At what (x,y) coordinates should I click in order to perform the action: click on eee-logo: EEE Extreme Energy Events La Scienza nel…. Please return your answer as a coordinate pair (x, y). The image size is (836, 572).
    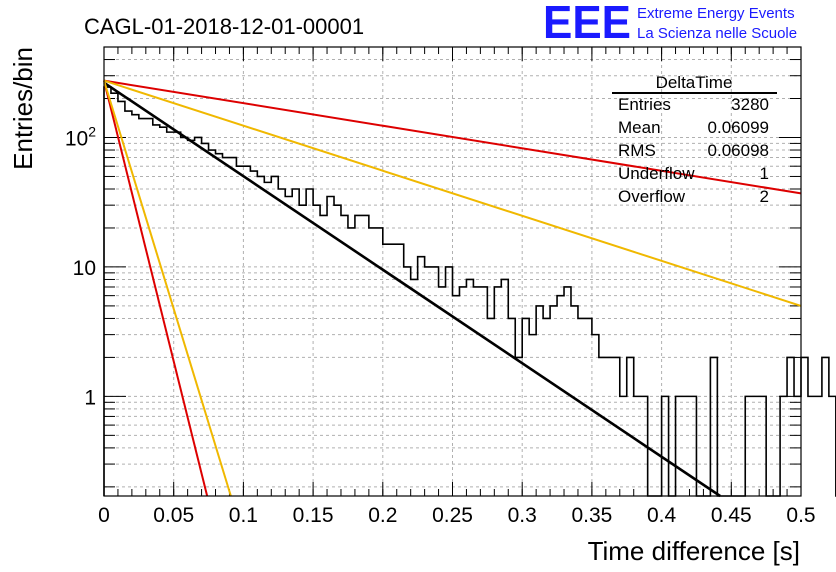
    Looking at the image, I should click on (670, 24).